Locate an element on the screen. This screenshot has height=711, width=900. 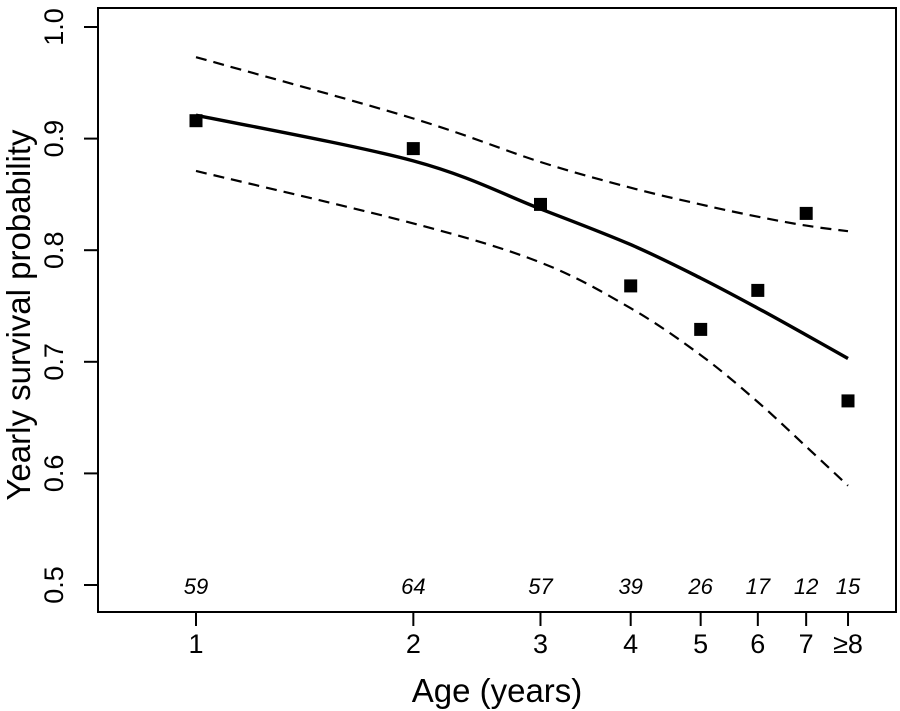
x-tick-label: ≥8 is located at coordinates (848, 644).